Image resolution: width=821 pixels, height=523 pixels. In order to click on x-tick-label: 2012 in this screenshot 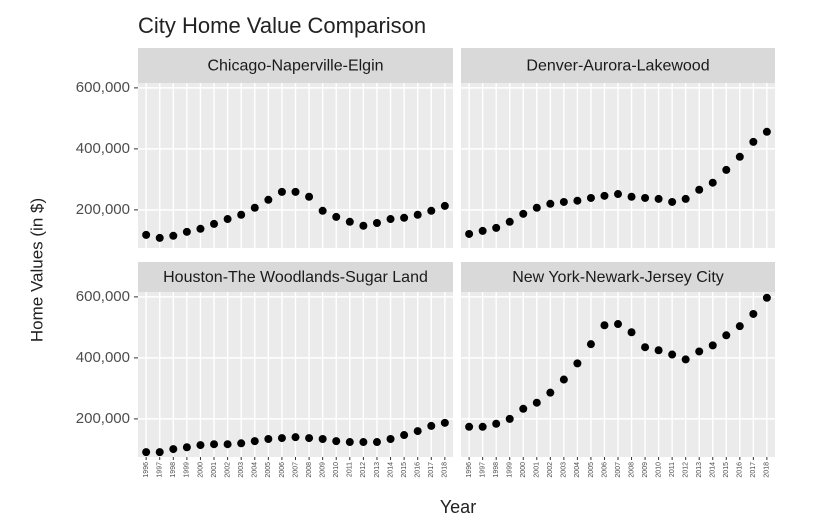, I will do `click(363, 470)`.